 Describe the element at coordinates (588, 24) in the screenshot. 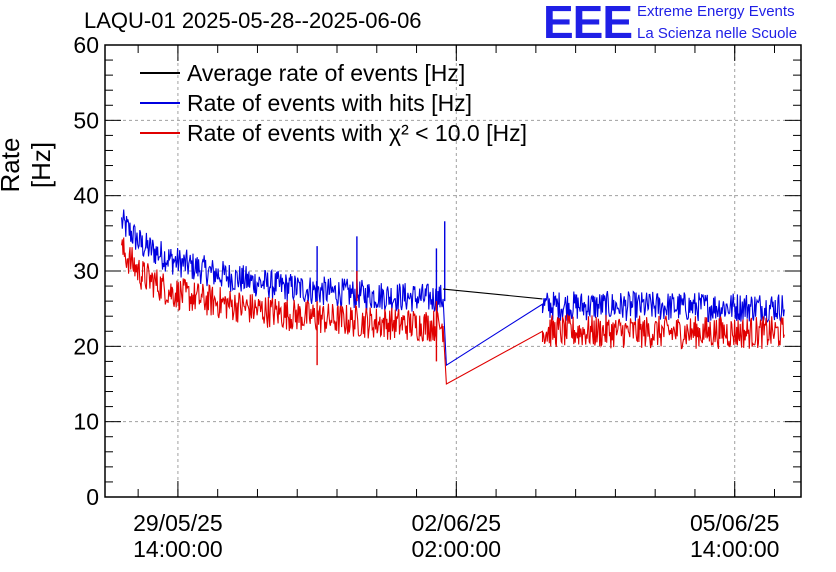

I see `eee-logo: EEE` at that location.